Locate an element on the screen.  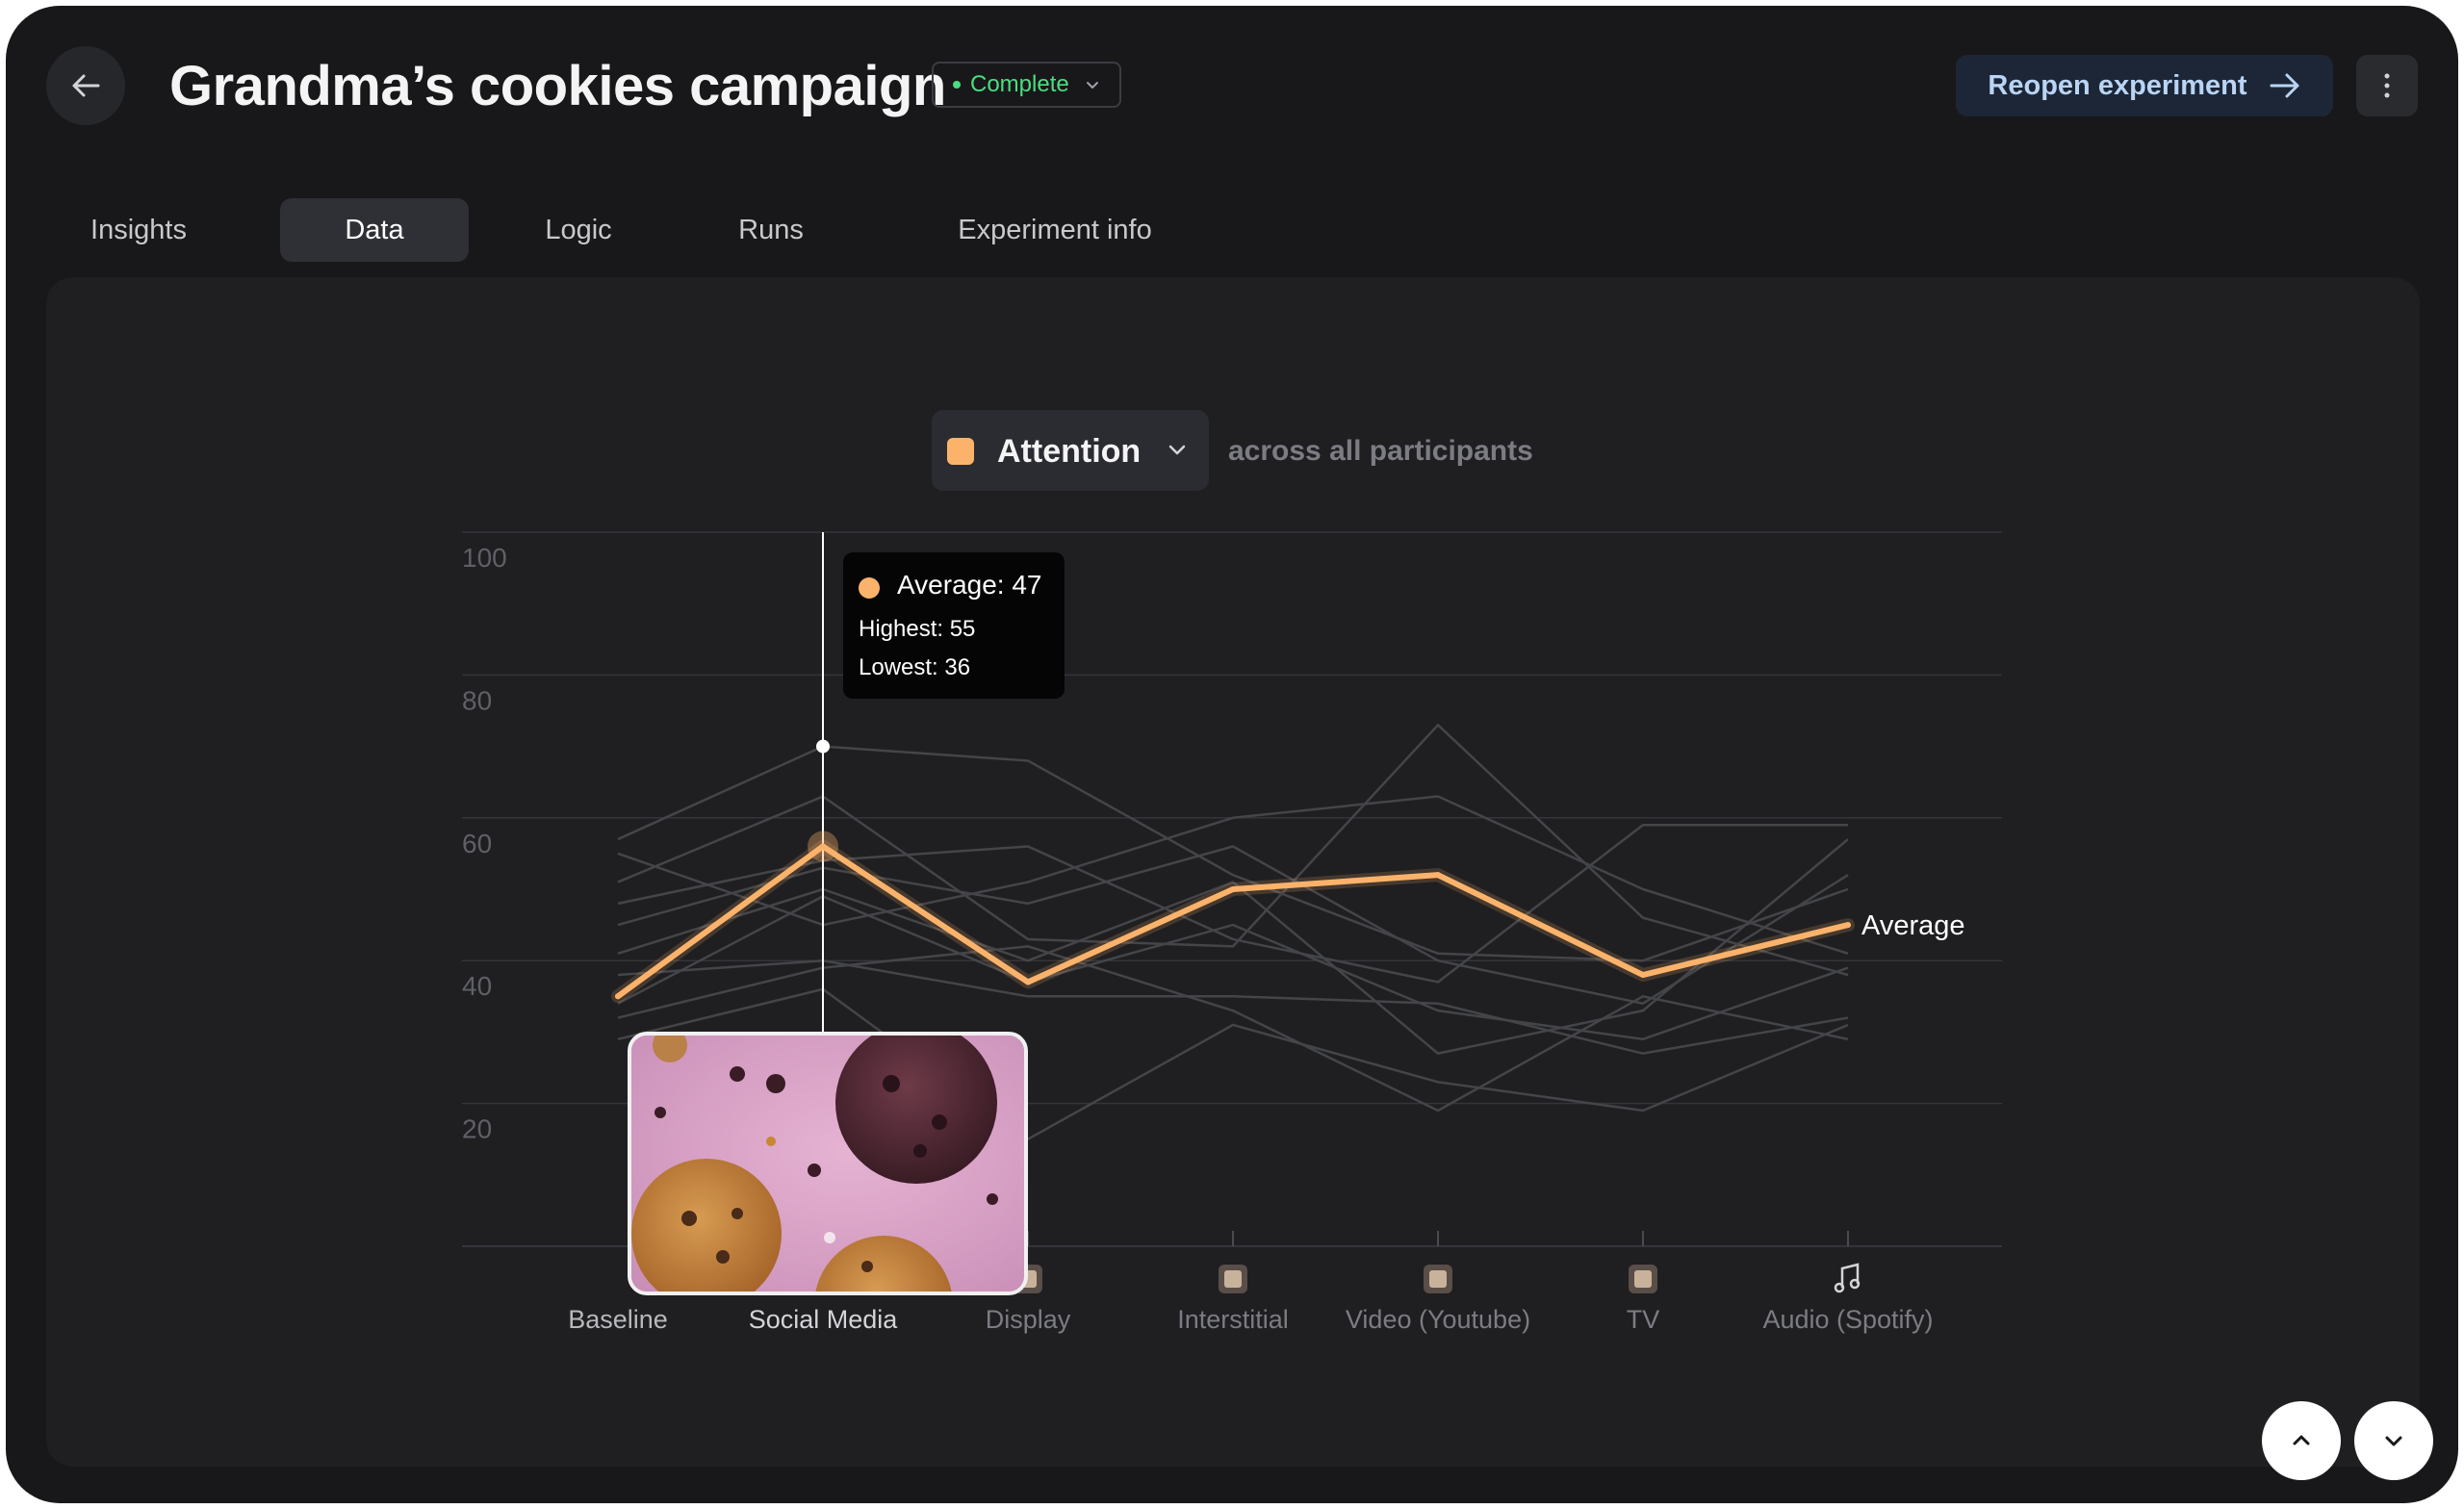
x-category-label: Interstitial is located at coordinates (1233, 1319).